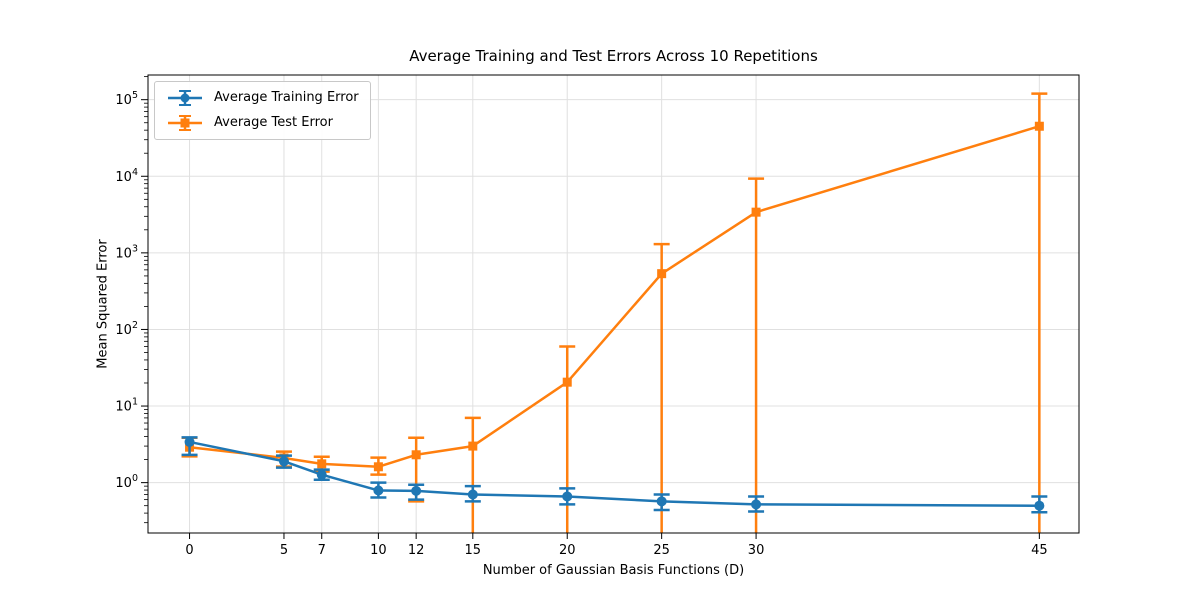 The width and height of the screenshot is (1200, 600). What do you see at coordinates (322, 550) in the screenshot?
I see `x-tick-label: 7` at bounding box center [322, 550].